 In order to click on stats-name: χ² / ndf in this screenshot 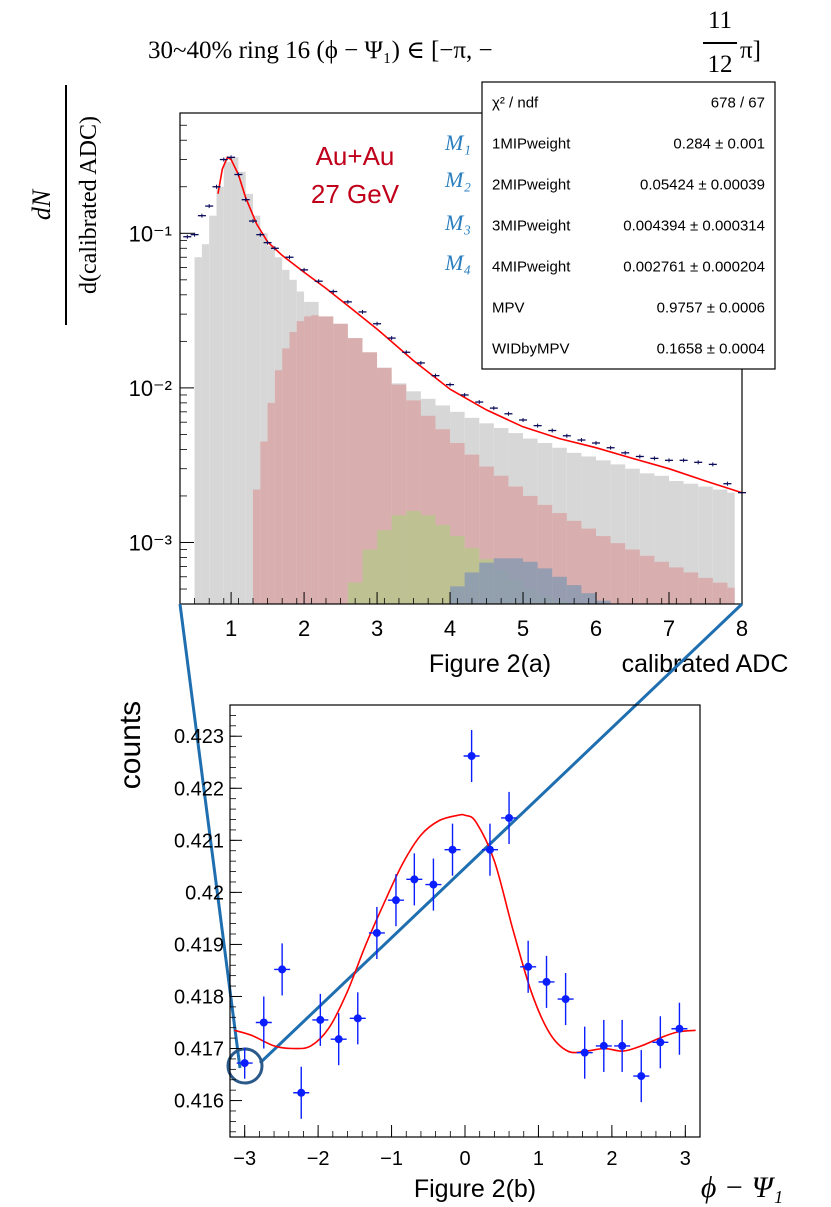, I will do `click(515, 103)`.